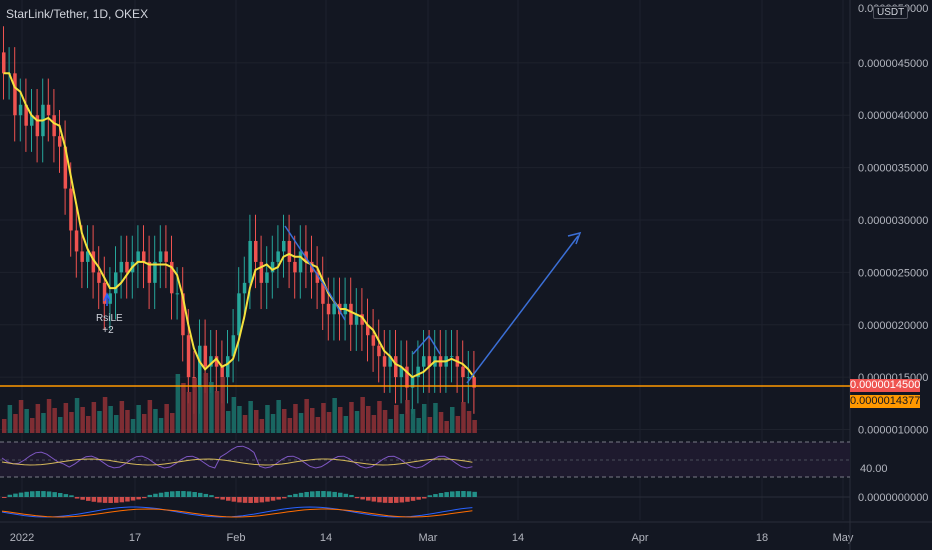  I want to click on time-axis-label: Feb, so click(236, 538).